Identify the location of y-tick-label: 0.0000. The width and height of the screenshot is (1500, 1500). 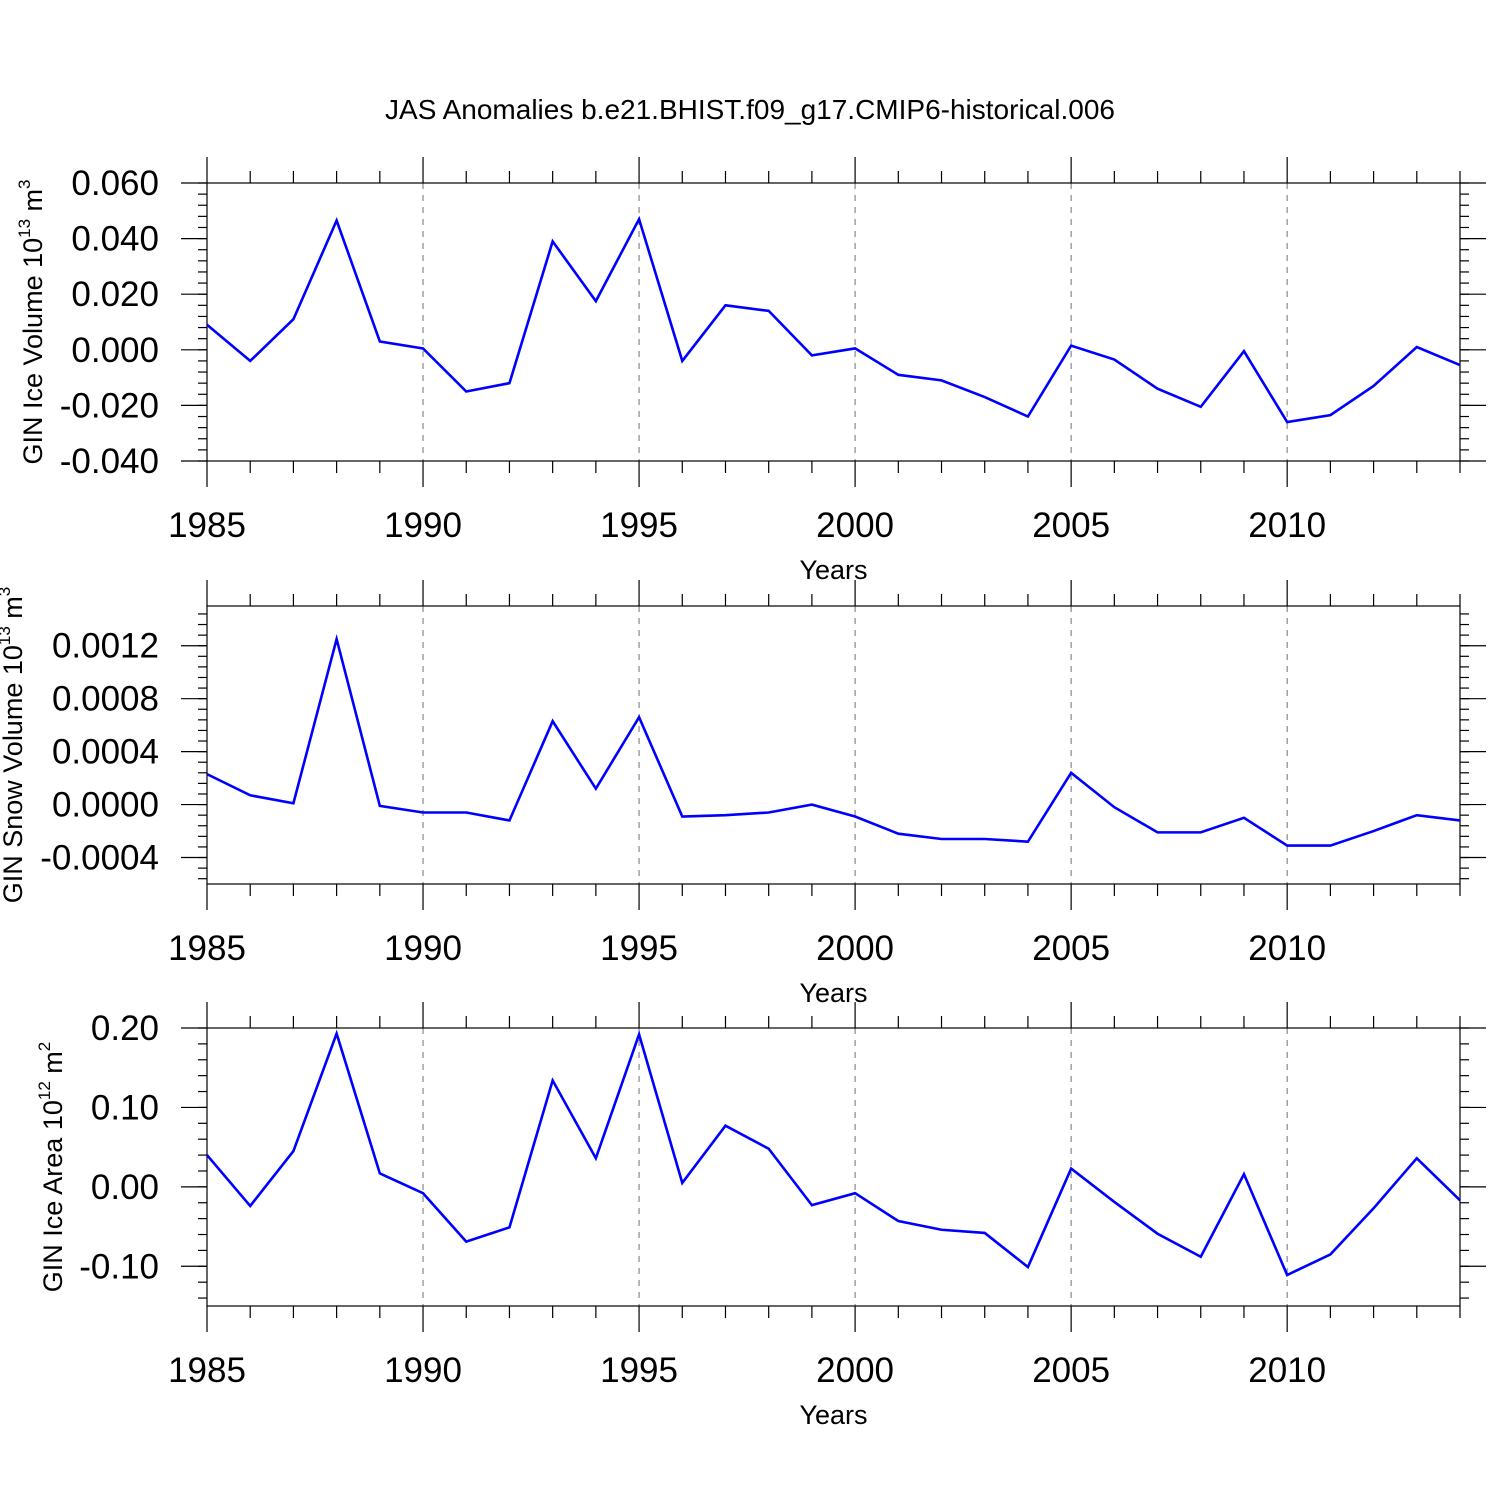
(105, 805).